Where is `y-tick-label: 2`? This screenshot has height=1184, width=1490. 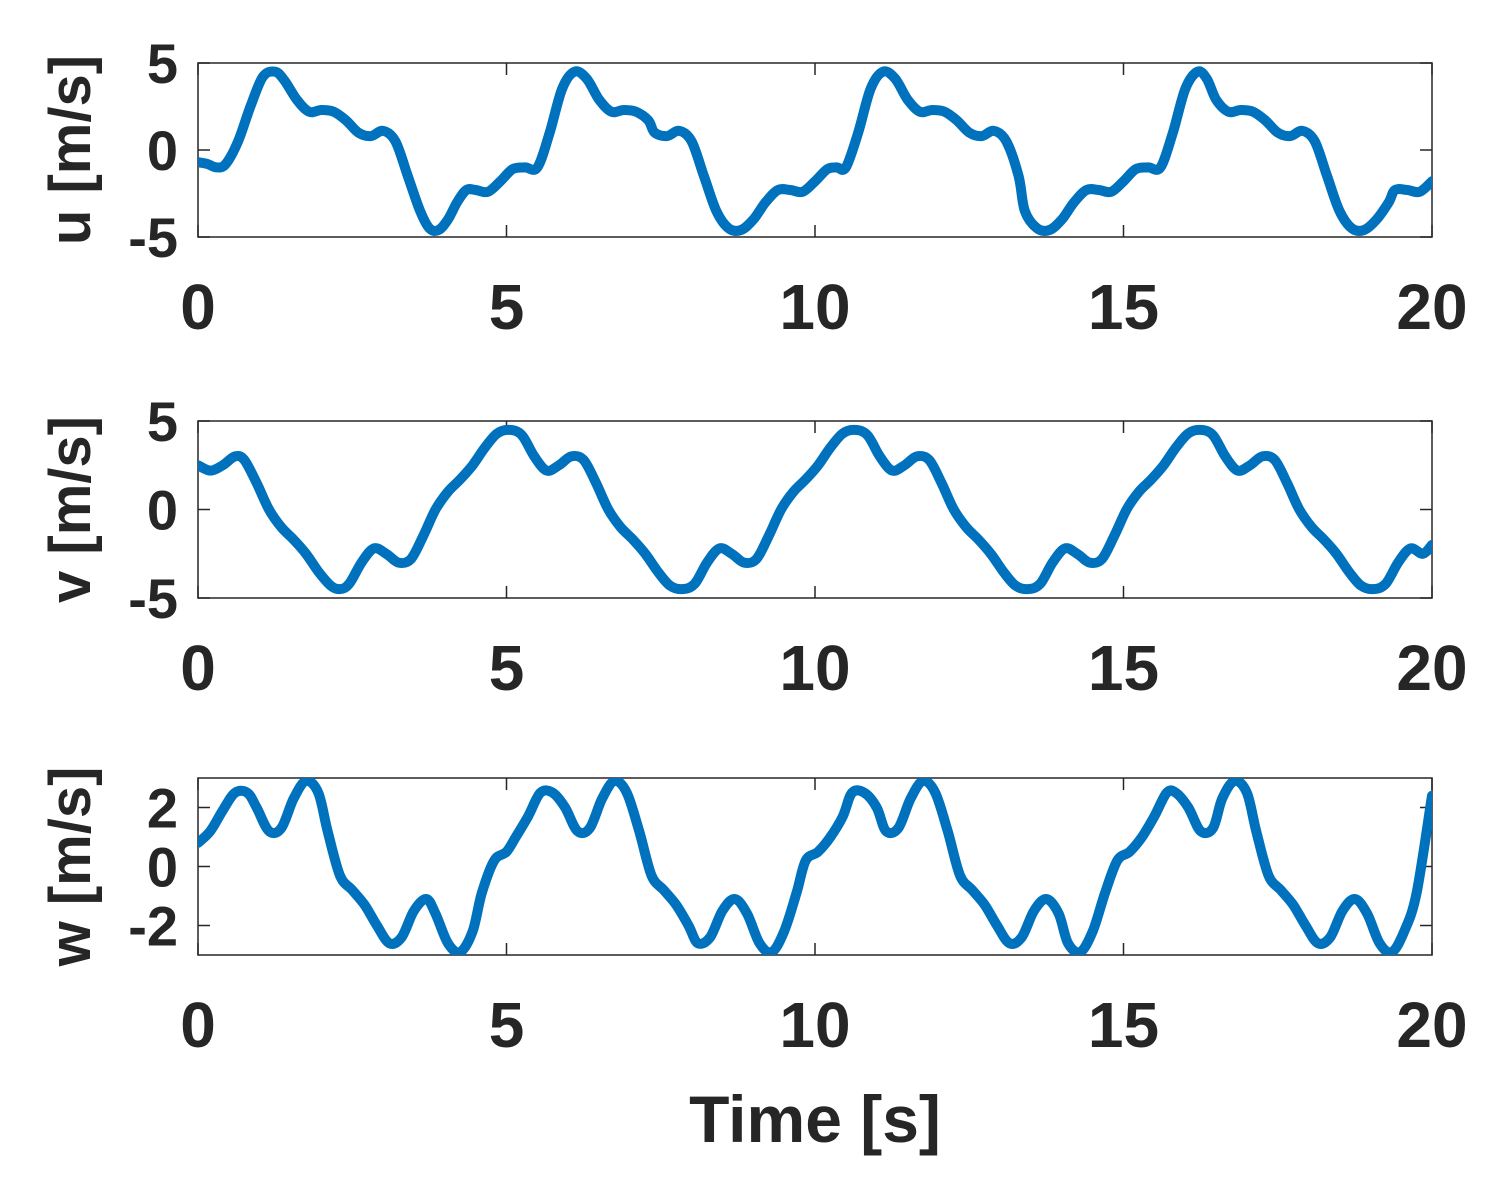
y-tick-label: 2 is located at coordinates (162, 808).